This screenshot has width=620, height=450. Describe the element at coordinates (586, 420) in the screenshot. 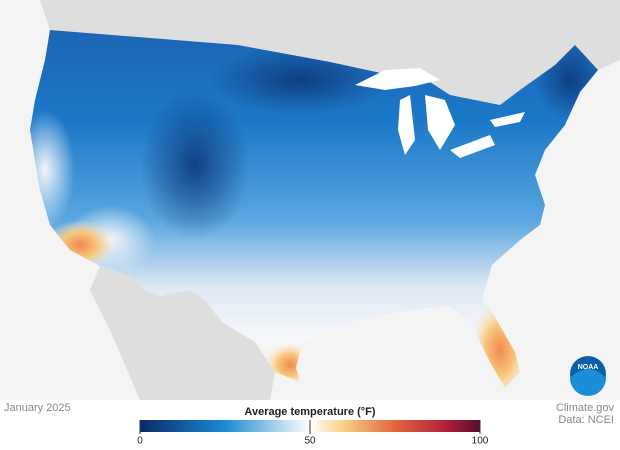

I see `credit: Data: NCEI` at that location.